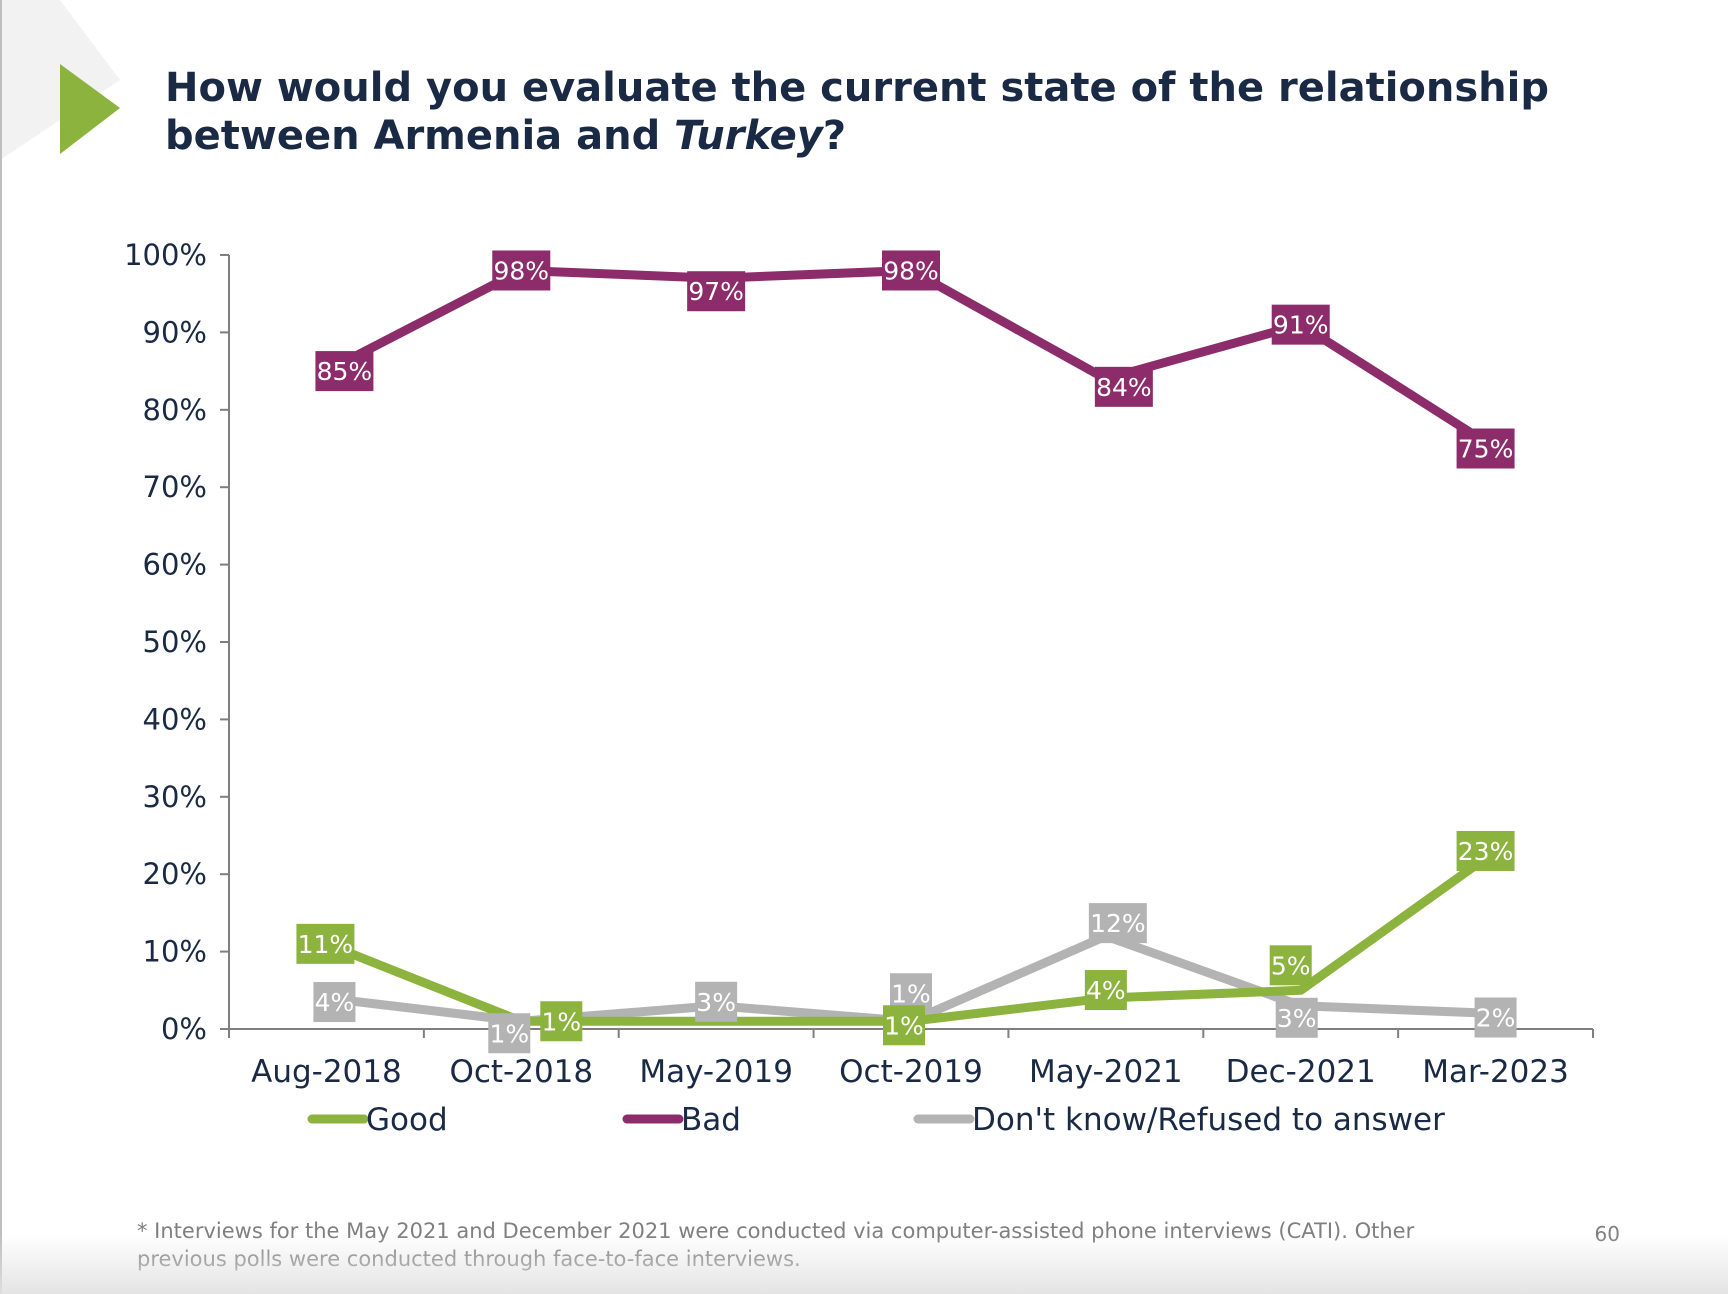  What do you see at coordinates (1, 647) in the screenshot?
I see `slide-border` at bounding box center [1, 647].